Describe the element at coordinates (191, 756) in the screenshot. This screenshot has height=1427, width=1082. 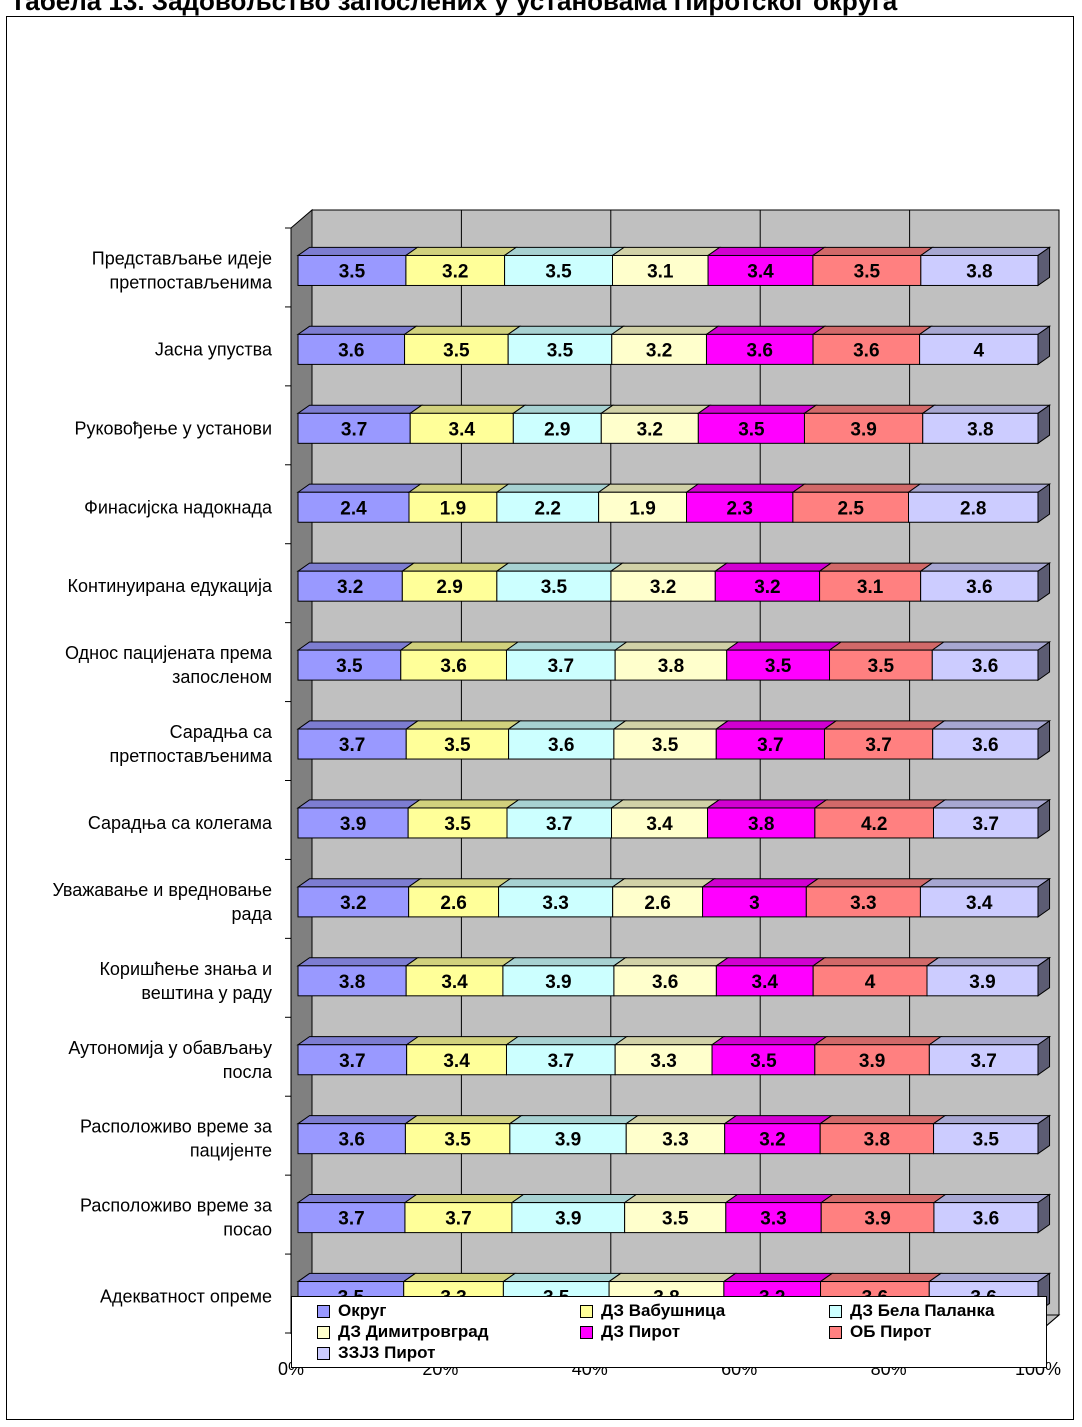
I see `category-label: претпостављенима` at that location.